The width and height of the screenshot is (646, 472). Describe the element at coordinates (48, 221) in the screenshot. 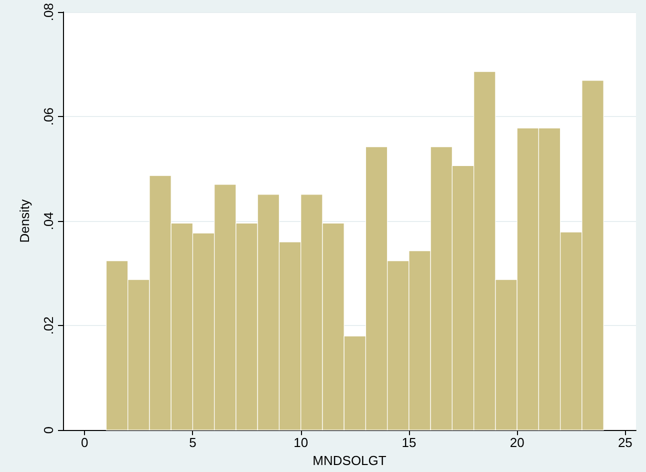

I see `y-tick-label: .04` at that location.